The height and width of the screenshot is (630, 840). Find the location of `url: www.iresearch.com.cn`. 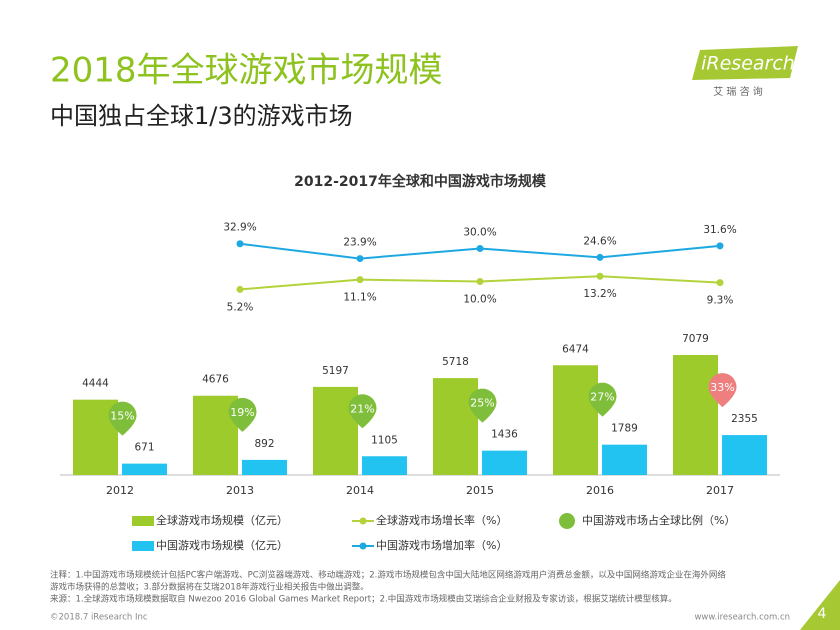

url: www.iresearch.com.cn is located at coordinates (742, 618).